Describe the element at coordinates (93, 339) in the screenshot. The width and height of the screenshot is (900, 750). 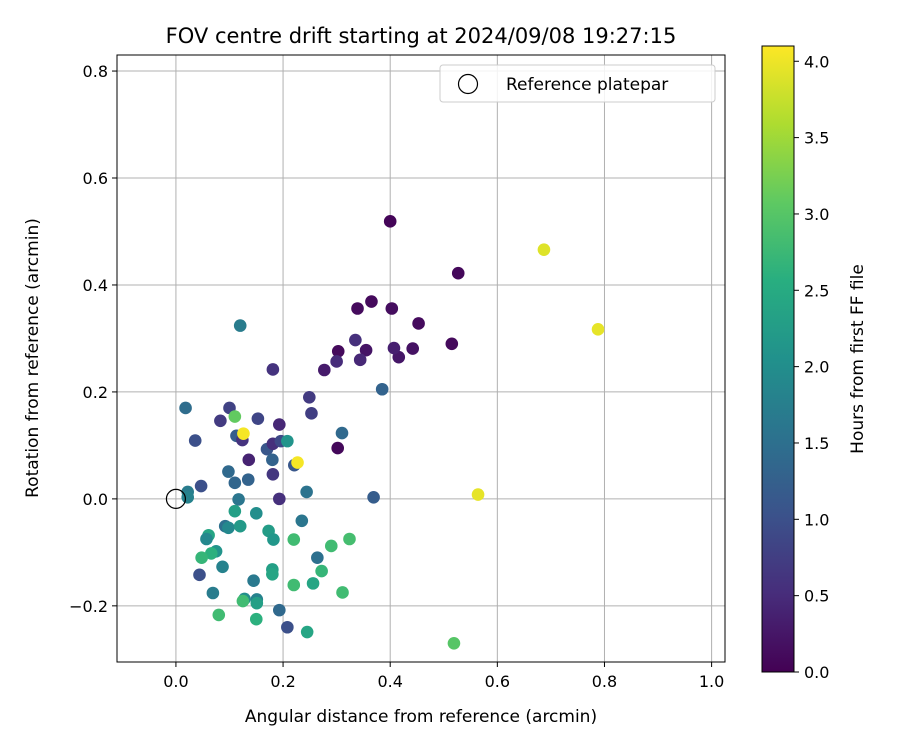
I see `y-axis-ticks: −0.2 0.0 0.2 0.4 0.6 0.8` at that location.